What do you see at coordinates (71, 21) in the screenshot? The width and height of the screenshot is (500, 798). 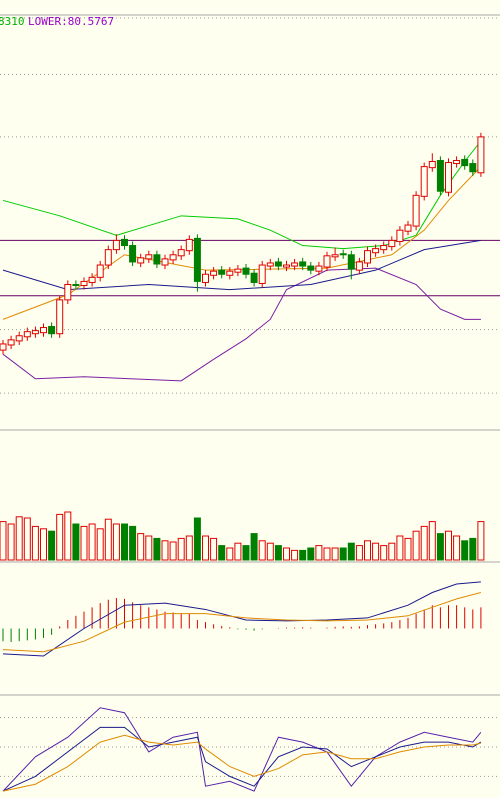 I see `legend-text: LOWER:80.5767` at bounding box center [71, 21].